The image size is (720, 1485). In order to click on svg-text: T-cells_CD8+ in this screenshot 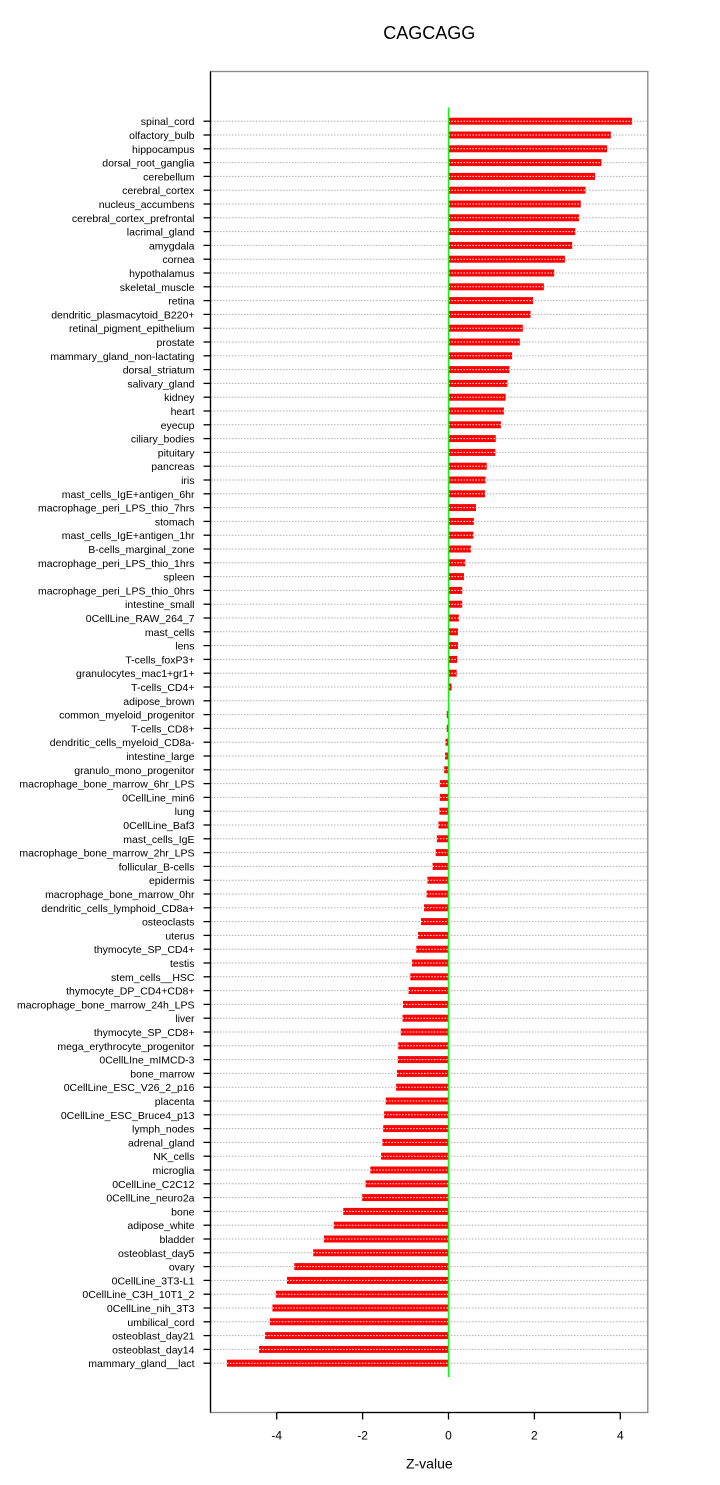, I will do `click(162, 729)`.